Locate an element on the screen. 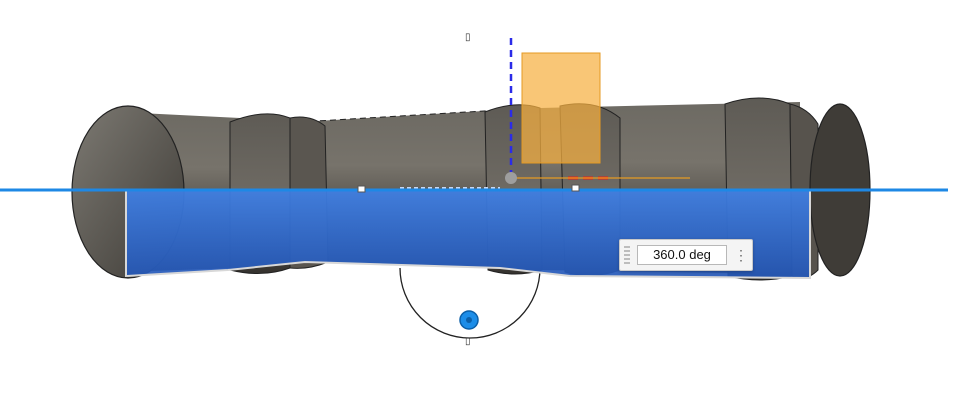  rotation-handle is located at coordinates (469, 320).